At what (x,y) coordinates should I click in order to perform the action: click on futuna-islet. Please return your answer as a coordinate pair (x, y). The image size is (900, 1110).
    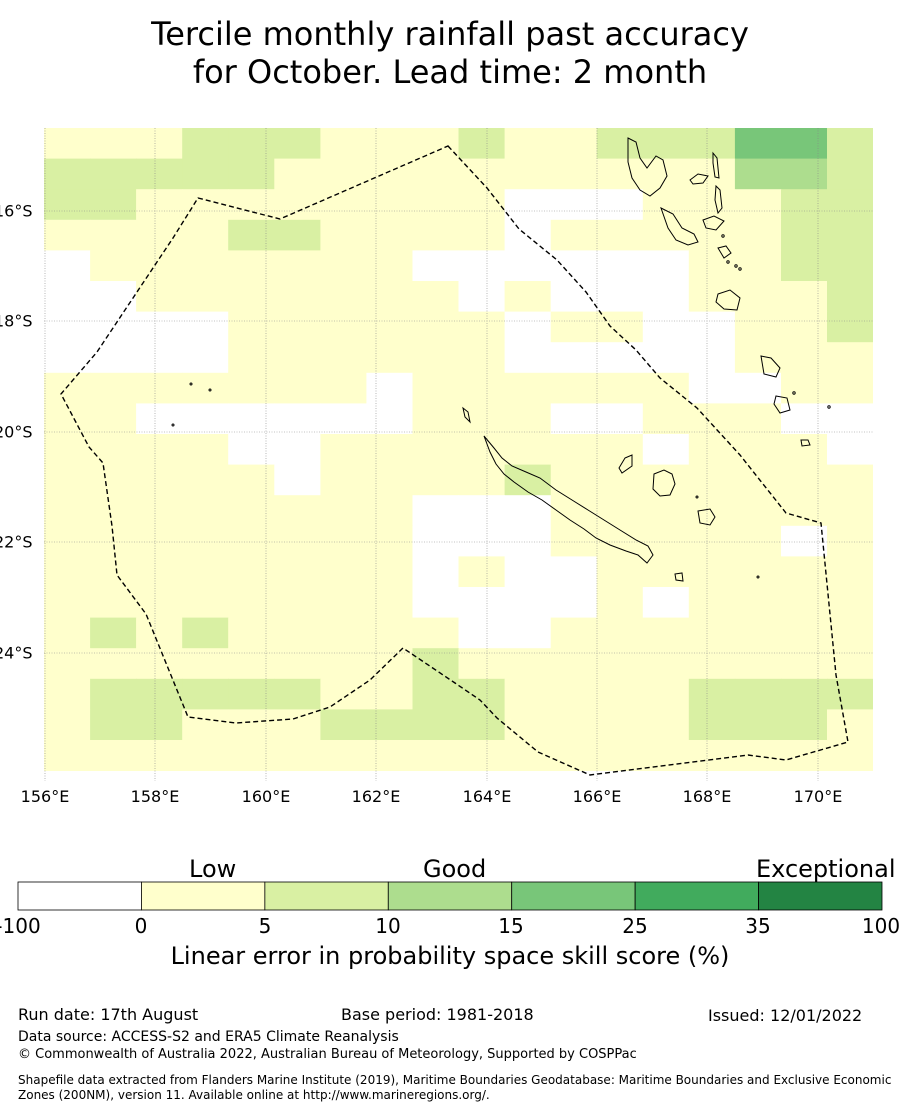
    Looking at the image, I should click on (829, 407).